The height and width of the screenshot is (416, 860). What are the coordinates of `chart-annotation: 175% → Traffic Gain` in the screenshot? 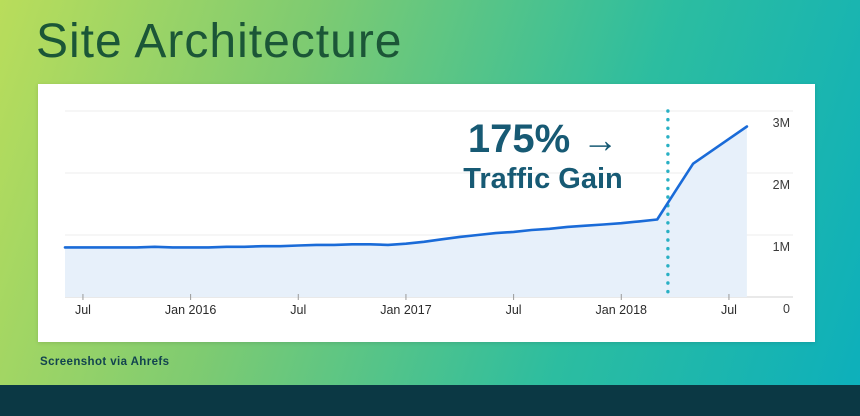 It's located at (543, 156).